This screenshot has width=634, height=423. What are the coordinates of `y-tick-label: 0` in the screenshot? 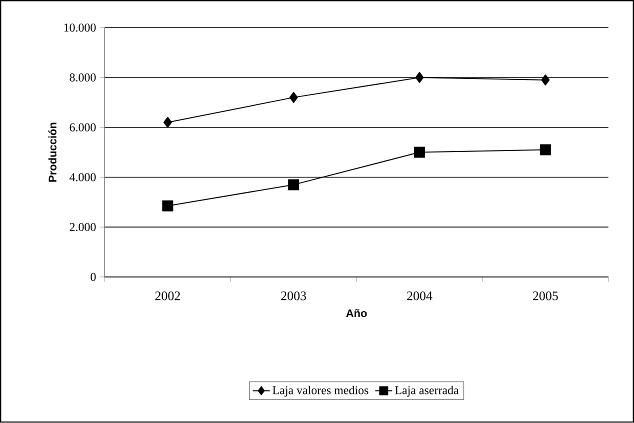 It's located at (93, 277).